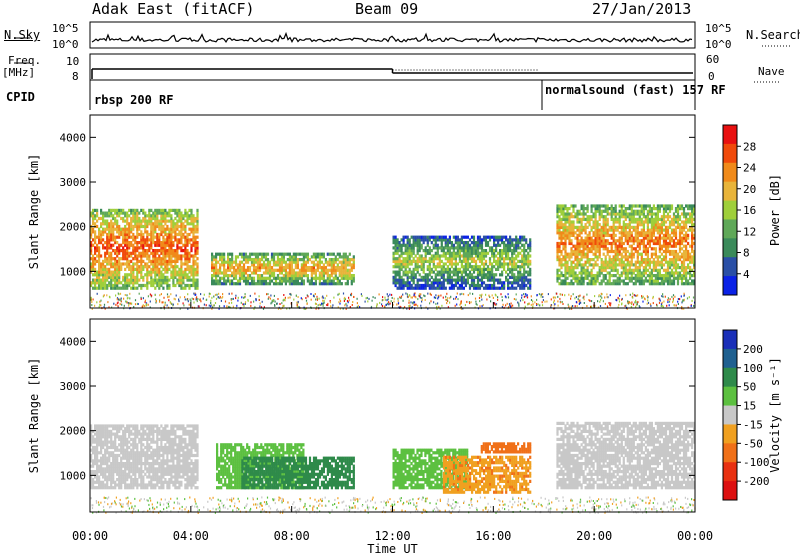 This screenshot has height=554, width=800. I want to click on freq-tick-top: 10, so click(73, 61).